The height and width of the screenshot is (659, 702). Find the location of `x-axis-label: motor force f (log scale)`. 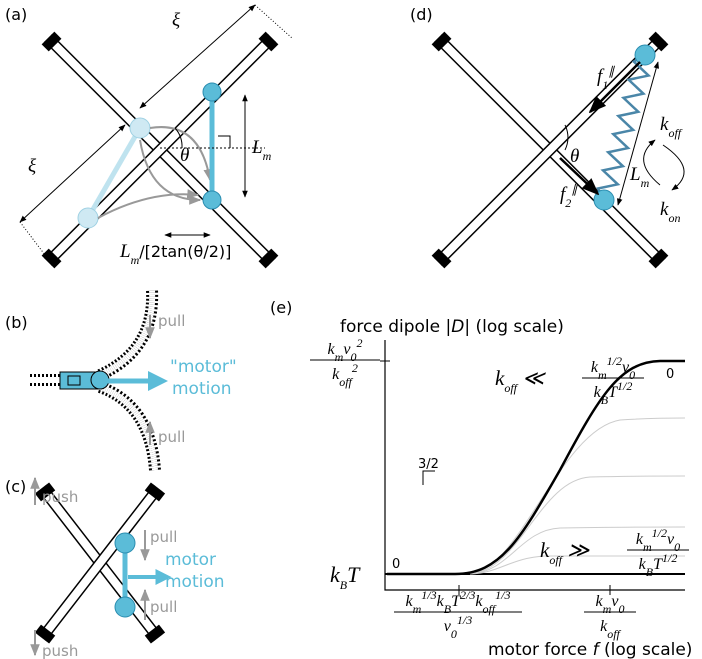

x-axis-label: motor force f (log scale) is located at coordinates (590, 649).